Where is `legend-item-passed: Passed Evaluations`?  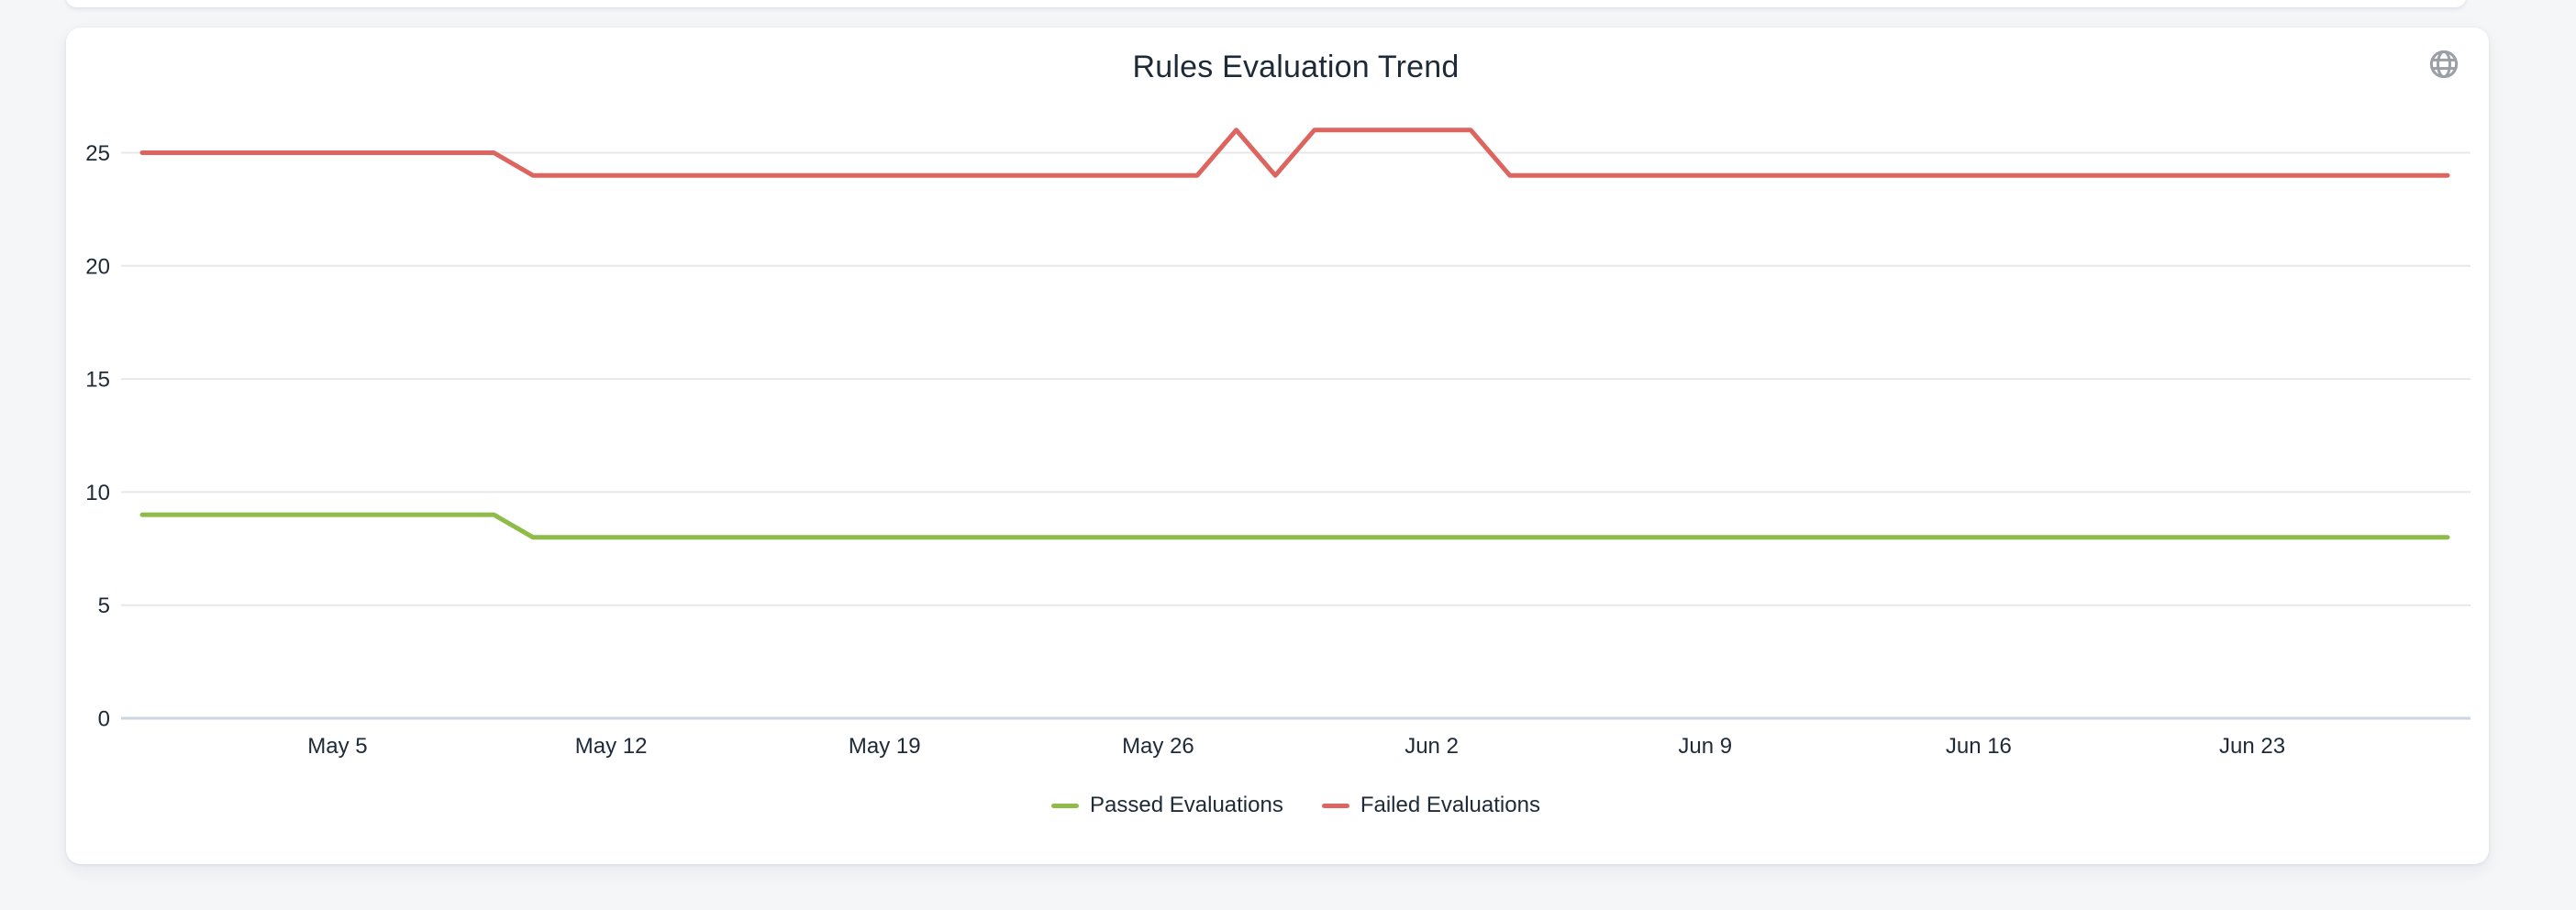
legend-item-passed: Passed Evaluations is located at coordinates (1167, 805).